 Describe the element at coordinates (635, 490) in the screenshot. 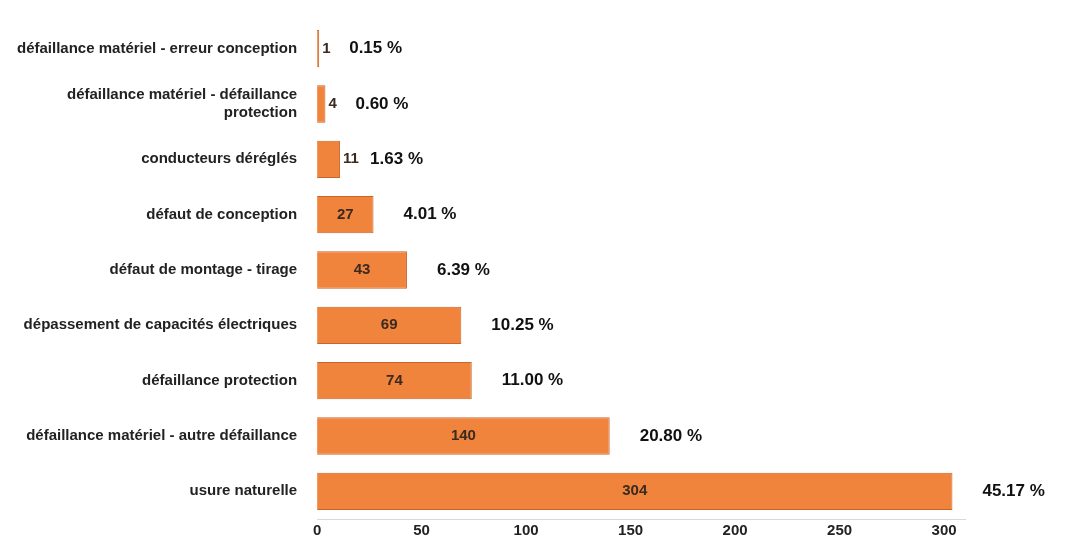

I see `data-label: 304` at that location.